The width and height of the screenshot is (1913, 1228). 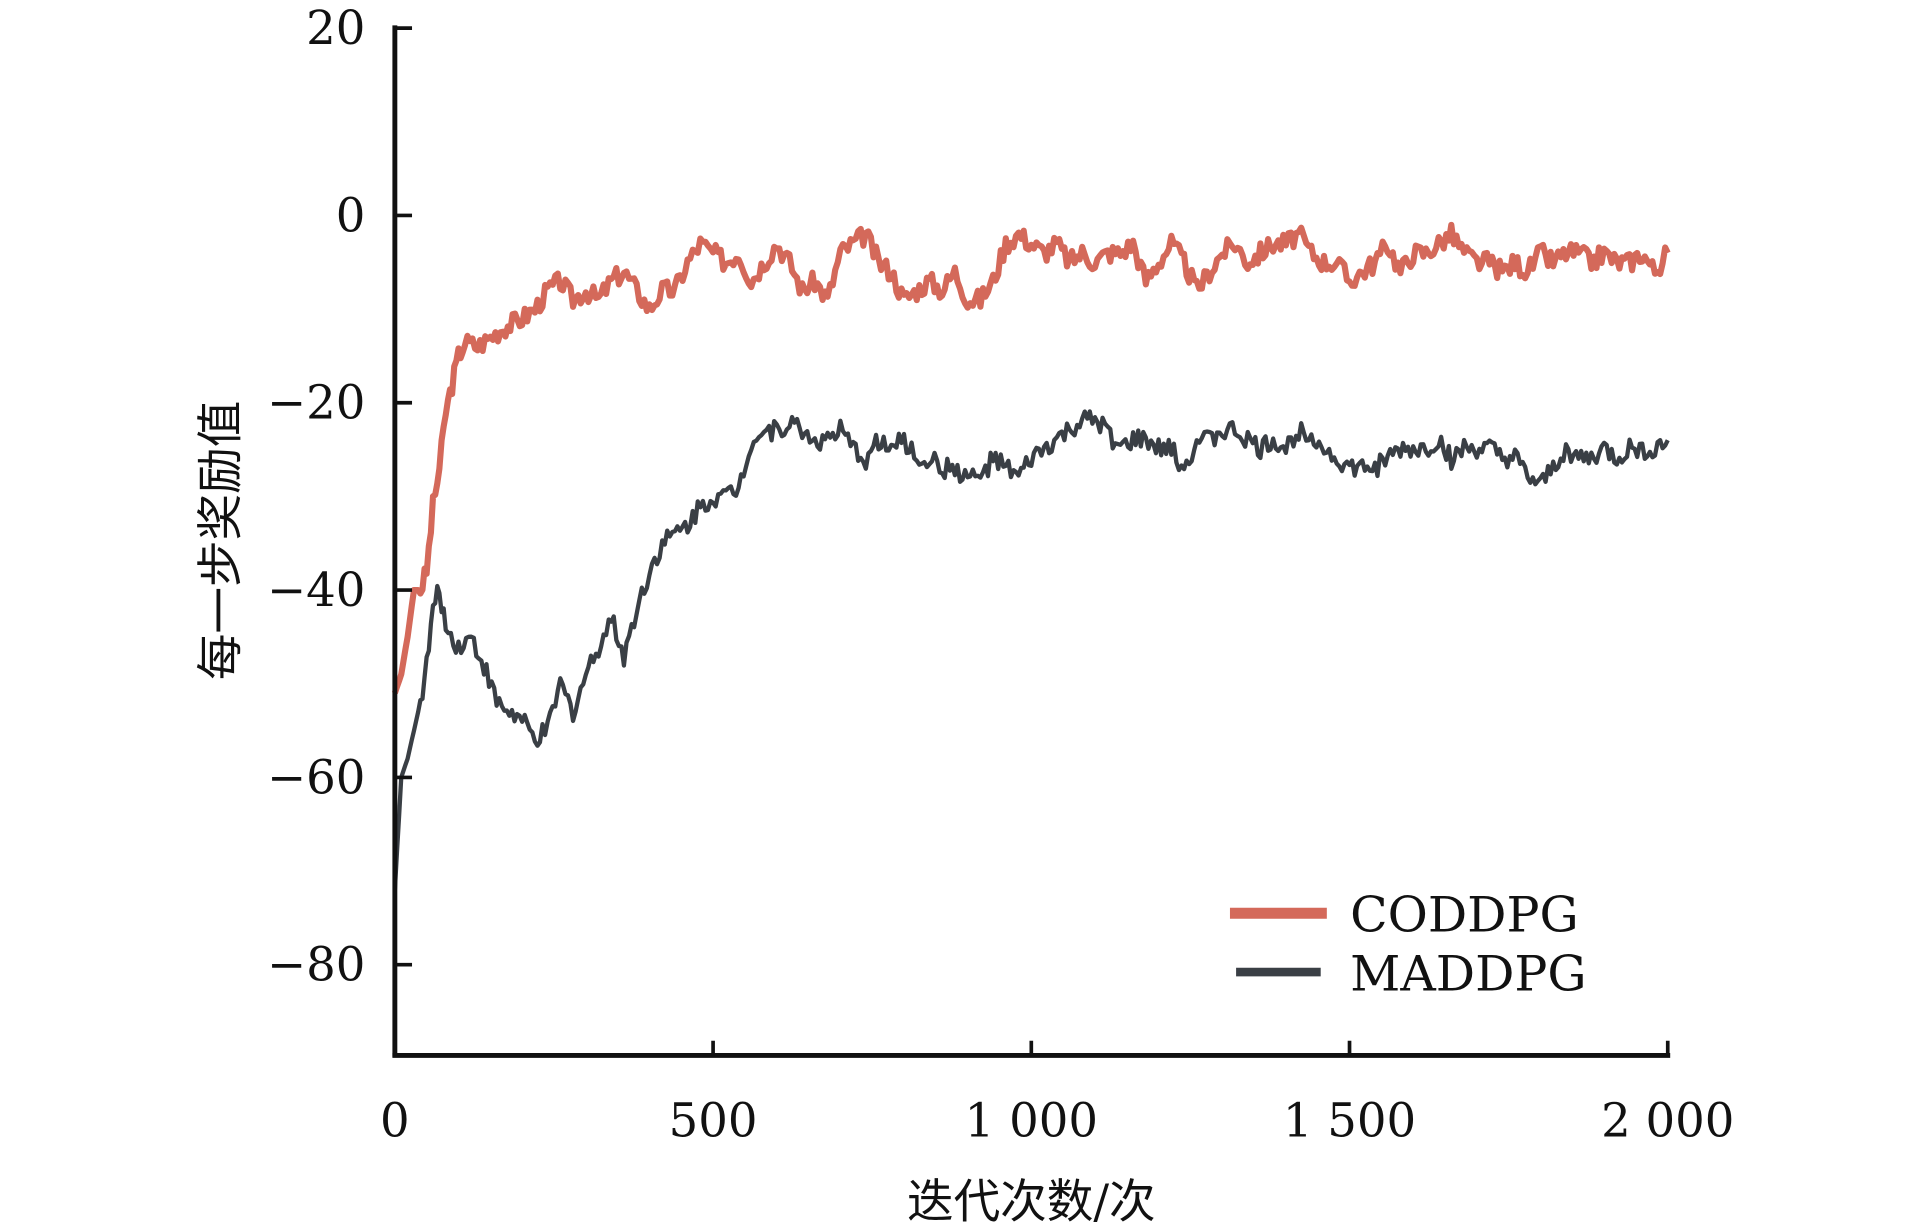 What do you see at coordinates (713, 1120) in the screenshot?
I see `x-tick-label: 500` at bounding box center [713, 1120].